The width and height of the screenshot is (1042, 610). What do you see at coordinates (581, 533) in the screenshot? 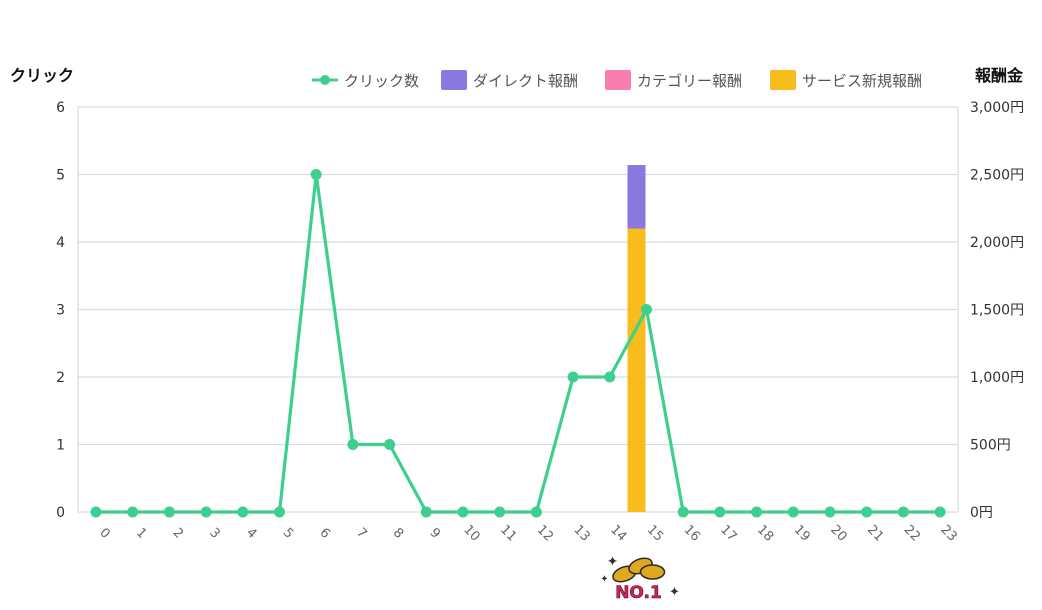
I see `x-tick-label: 13` at bounding box center [581, 533].